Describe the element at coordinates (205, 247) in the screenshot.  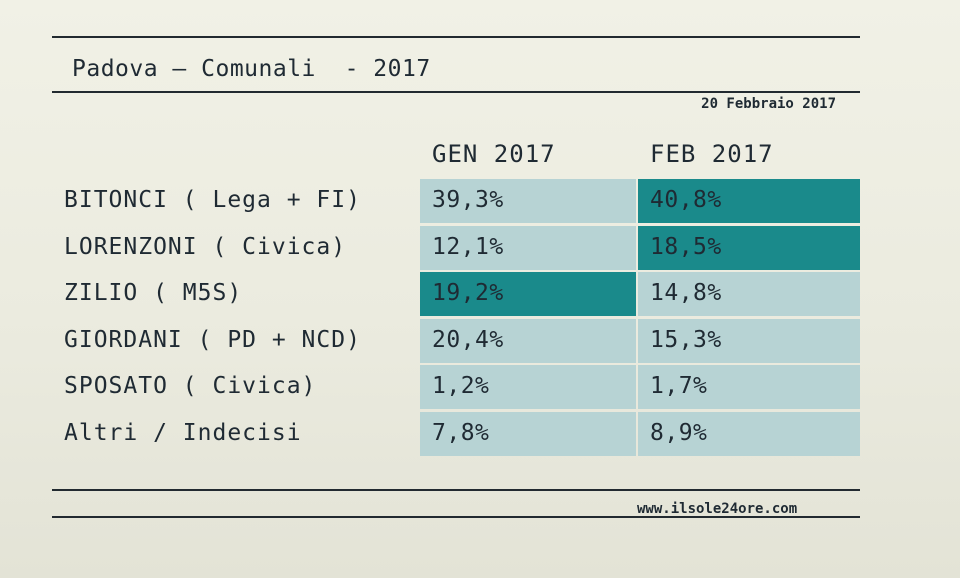
I see `row-label: LORENZONI ( Civica)` at that location.